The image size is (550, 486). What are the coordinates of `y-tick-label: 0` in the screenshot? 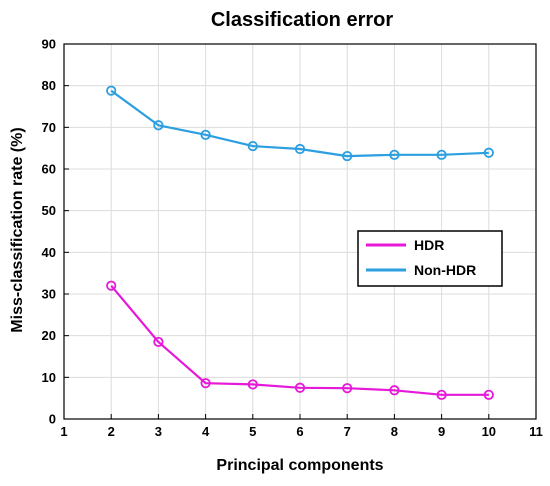 It's located at (52, 419).